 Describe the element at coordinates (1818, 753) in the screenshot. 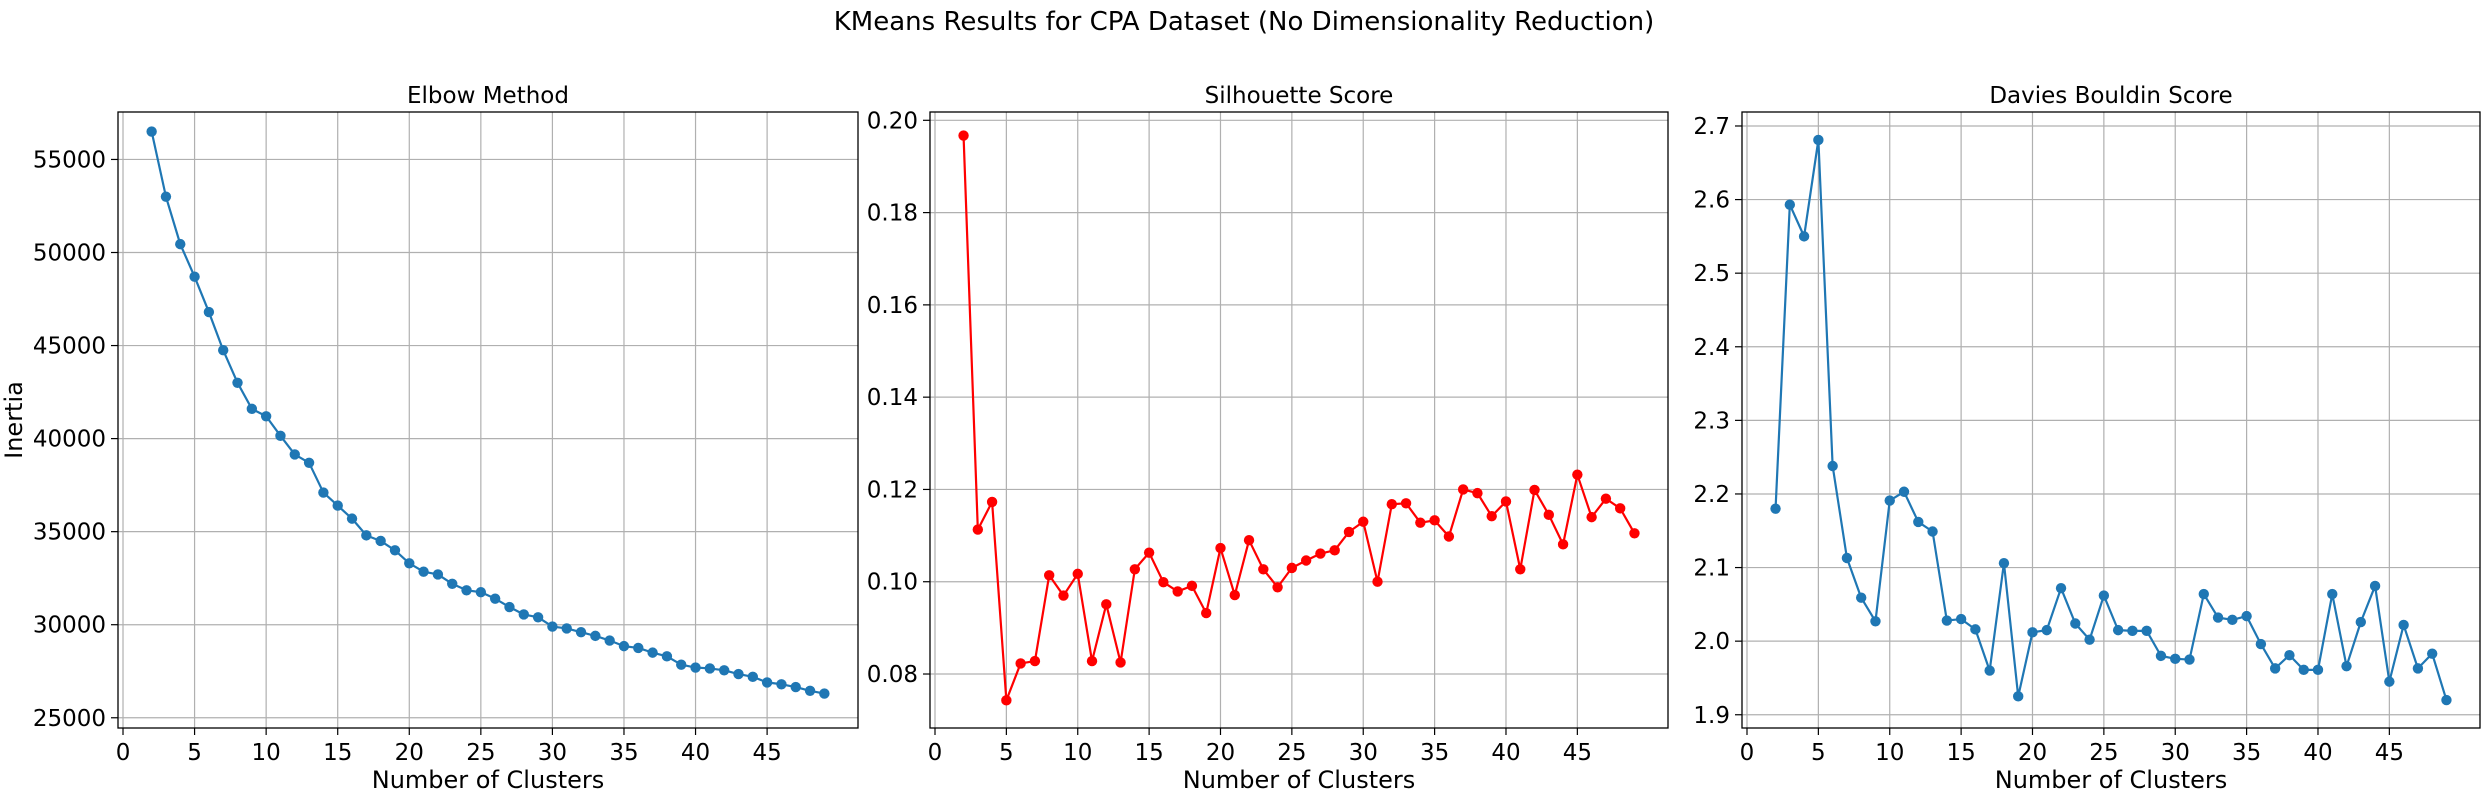

I see `x-tick-label: 5` at that location.